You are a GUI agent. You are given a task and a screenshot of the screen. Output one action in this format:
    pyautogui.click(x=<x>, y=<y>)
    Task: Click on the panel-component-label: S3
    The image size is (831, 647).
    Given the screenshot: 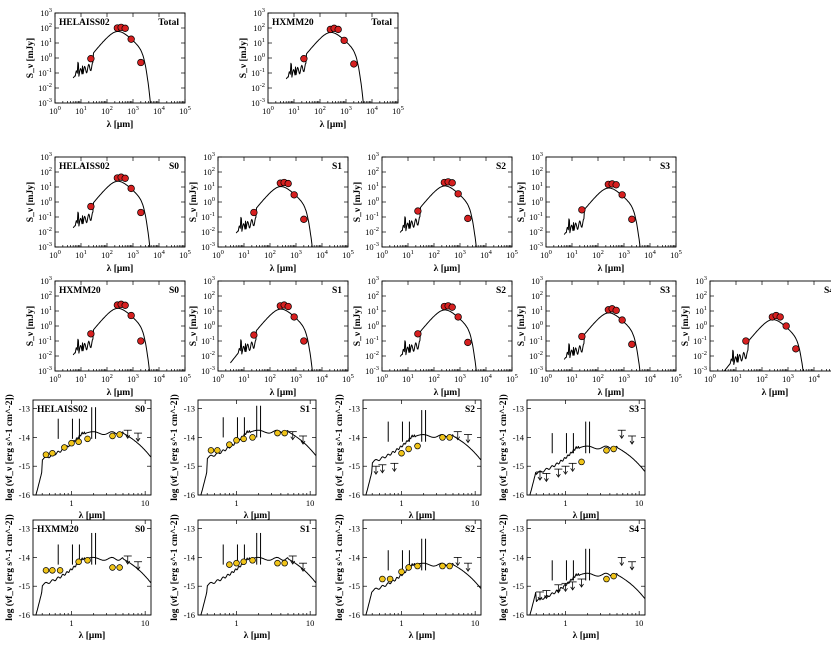 What is the action you would take?
    pyautogui.click(x=665, y=167)
    